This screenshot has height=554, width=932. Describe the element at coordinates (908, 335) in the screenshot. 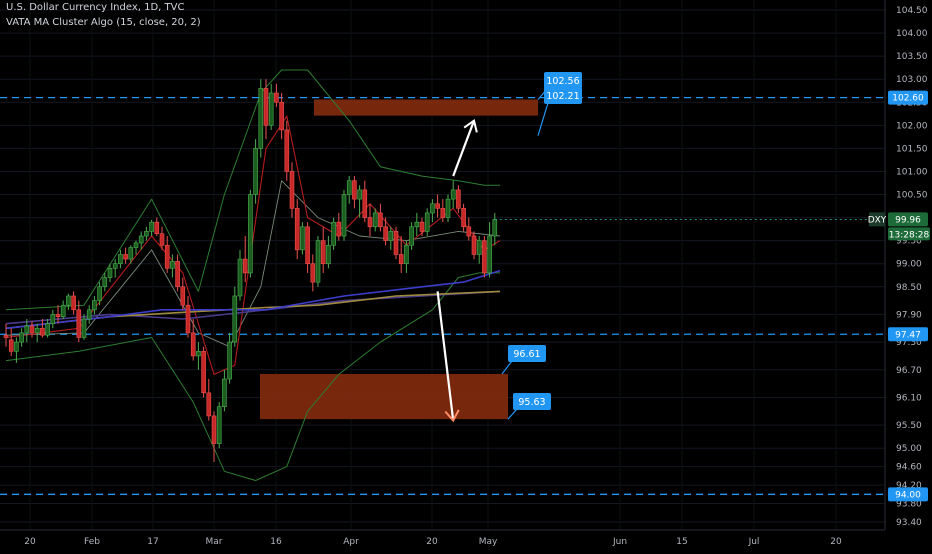

I see `level-price-tag-text: 97.47` at that location.